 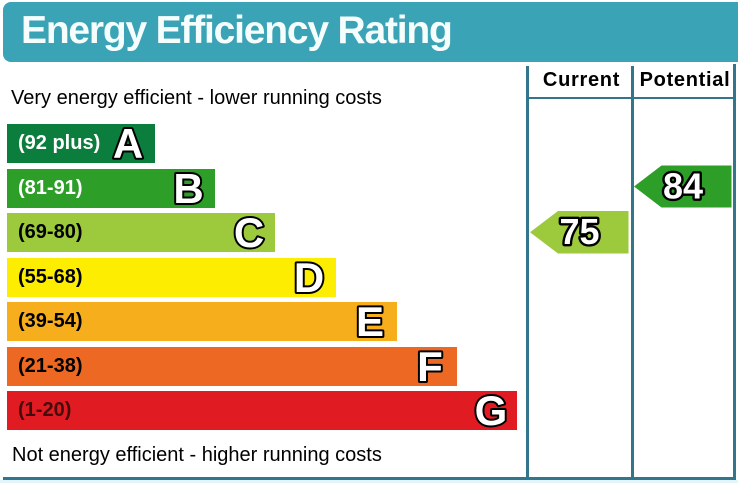 What do you see at coordinates (579, 231) in the screenshot?
I see `svg-text: 75` at bounding box center [579, 231].